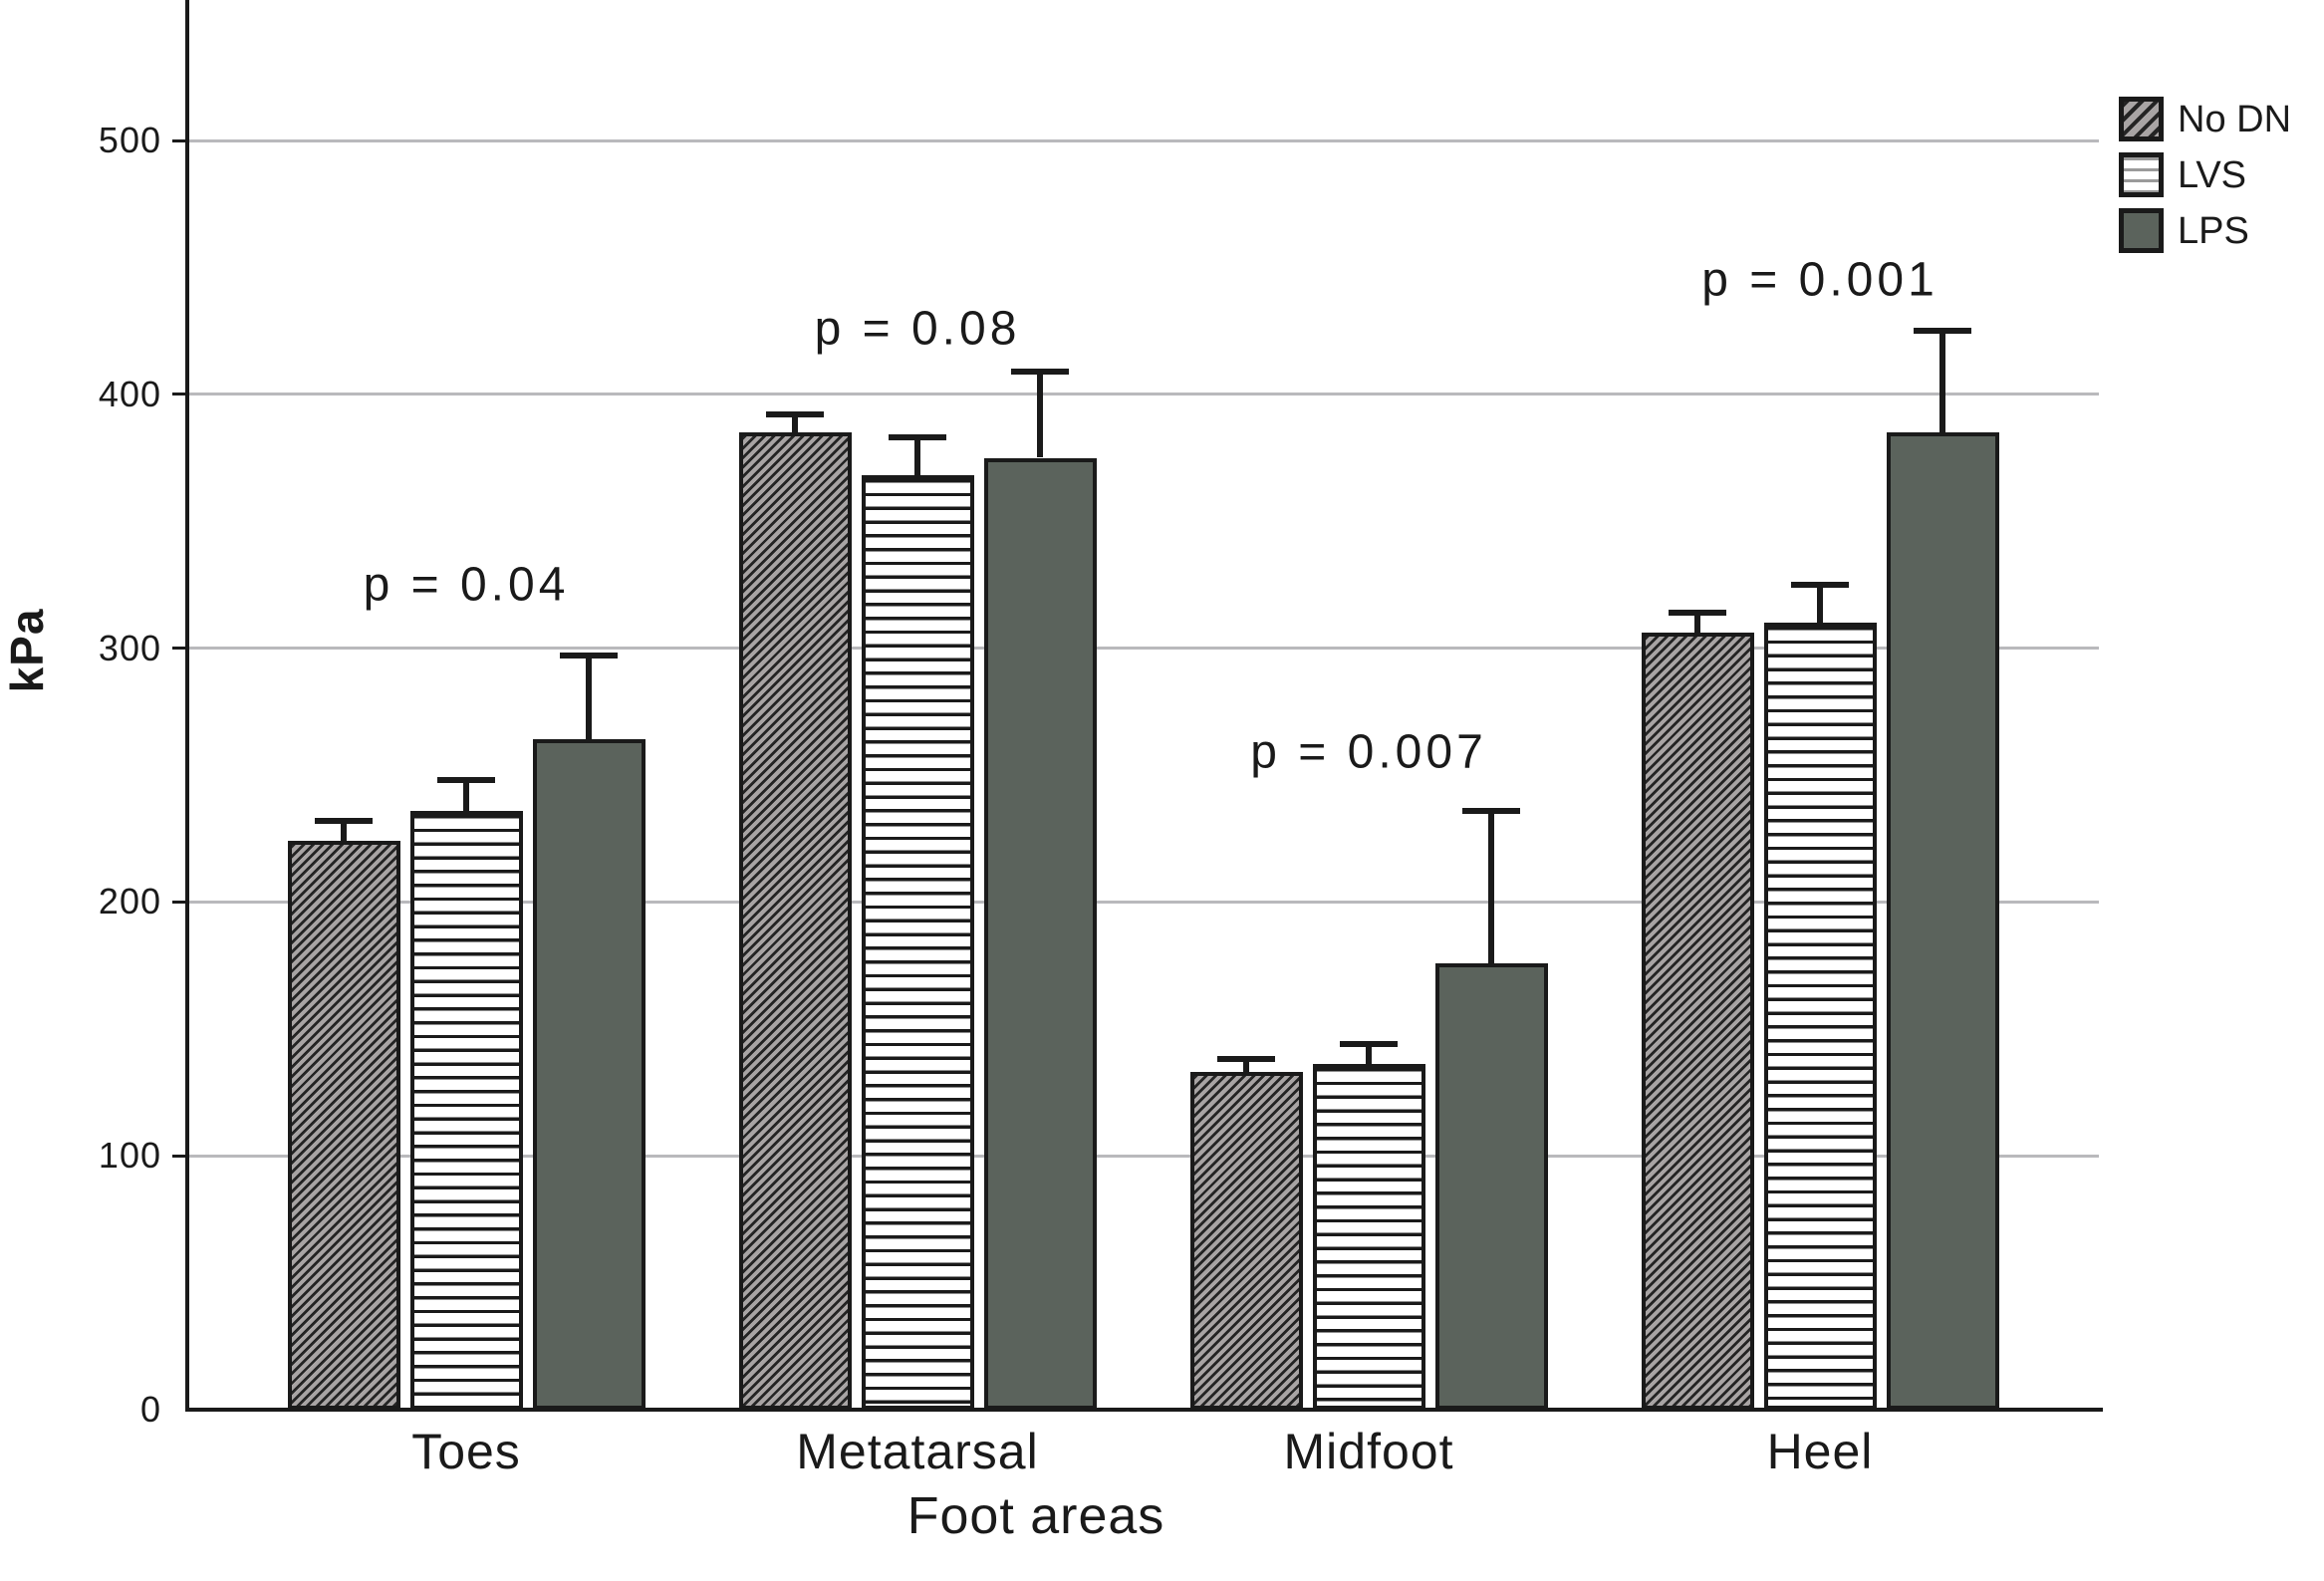  Describe the element at coordinates (918, 329) in the screenshot. I see `p-value-label-metatarsal: p = 0.08` at that location.